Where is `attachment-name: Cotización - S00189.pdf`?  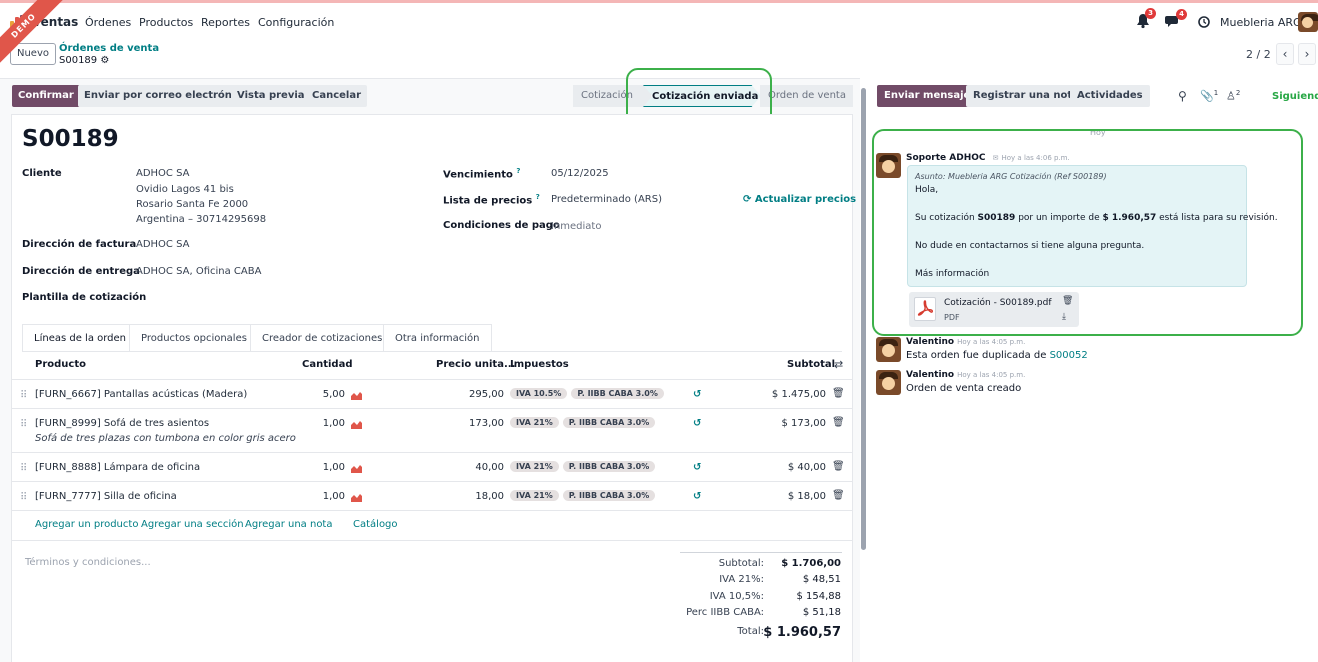
attachment-name: Cotización - S00189.pdf is located at coordinates (998, 303).